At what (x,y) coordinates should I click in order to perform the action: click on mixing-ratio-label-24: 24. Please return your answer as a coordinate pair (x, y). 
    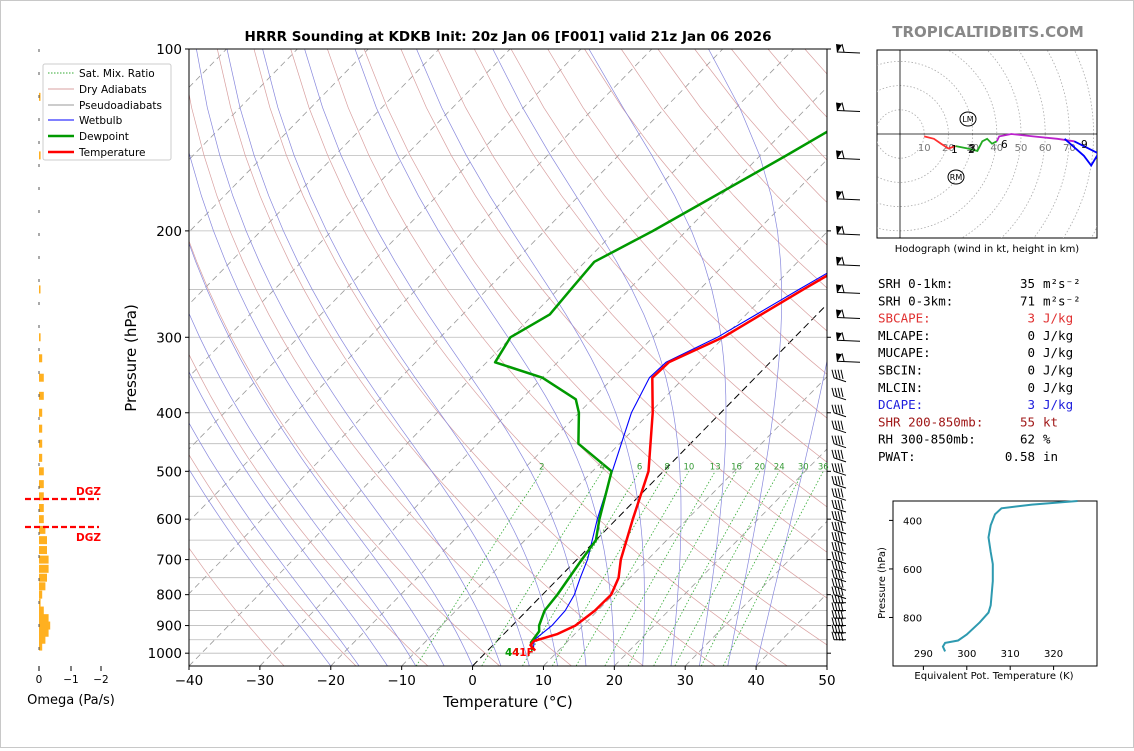
    Looking at the image, I should click on (779, 467).